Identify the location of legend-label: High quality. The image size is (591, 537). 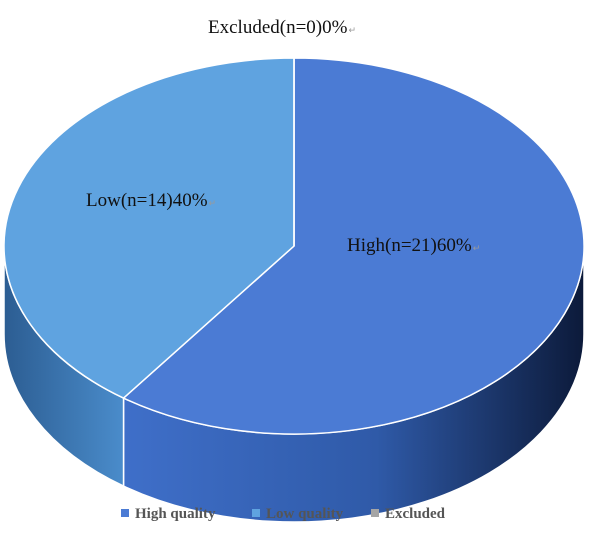
(175, 514).